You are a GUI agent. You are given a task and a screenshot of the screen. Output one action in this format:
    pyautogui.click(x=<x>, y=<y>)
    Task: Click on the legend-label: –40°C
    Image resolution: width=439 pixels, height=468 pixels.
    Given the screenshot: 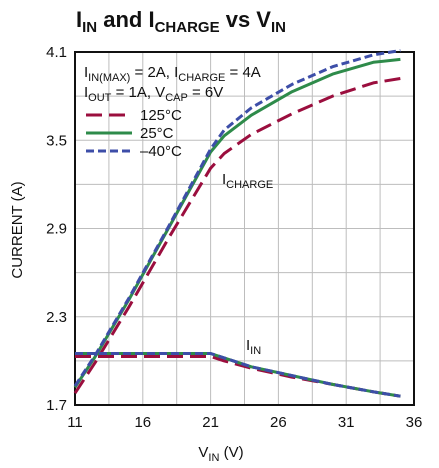 What is the action you would take?
    pyautogui.click(x=161, y=151)
    